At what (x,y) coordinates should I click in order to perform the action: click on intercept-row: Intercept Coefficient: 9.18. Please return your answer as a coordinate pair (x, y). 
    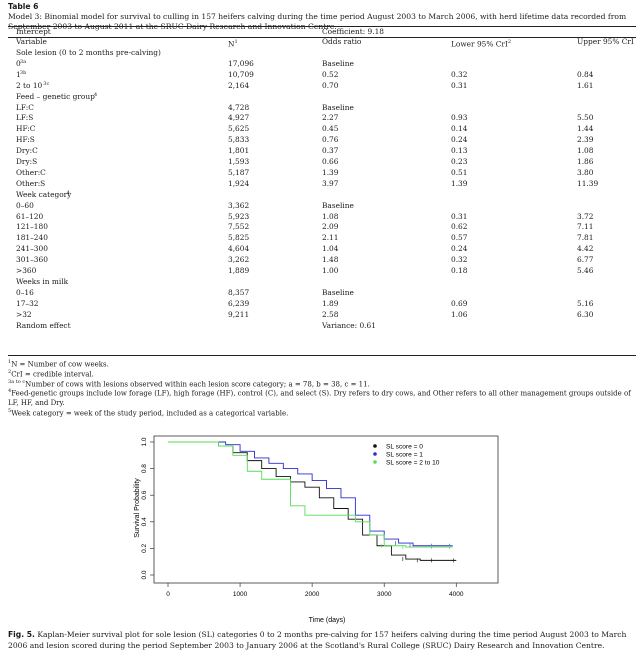
    Looking at the image, I should click on (322, 32).